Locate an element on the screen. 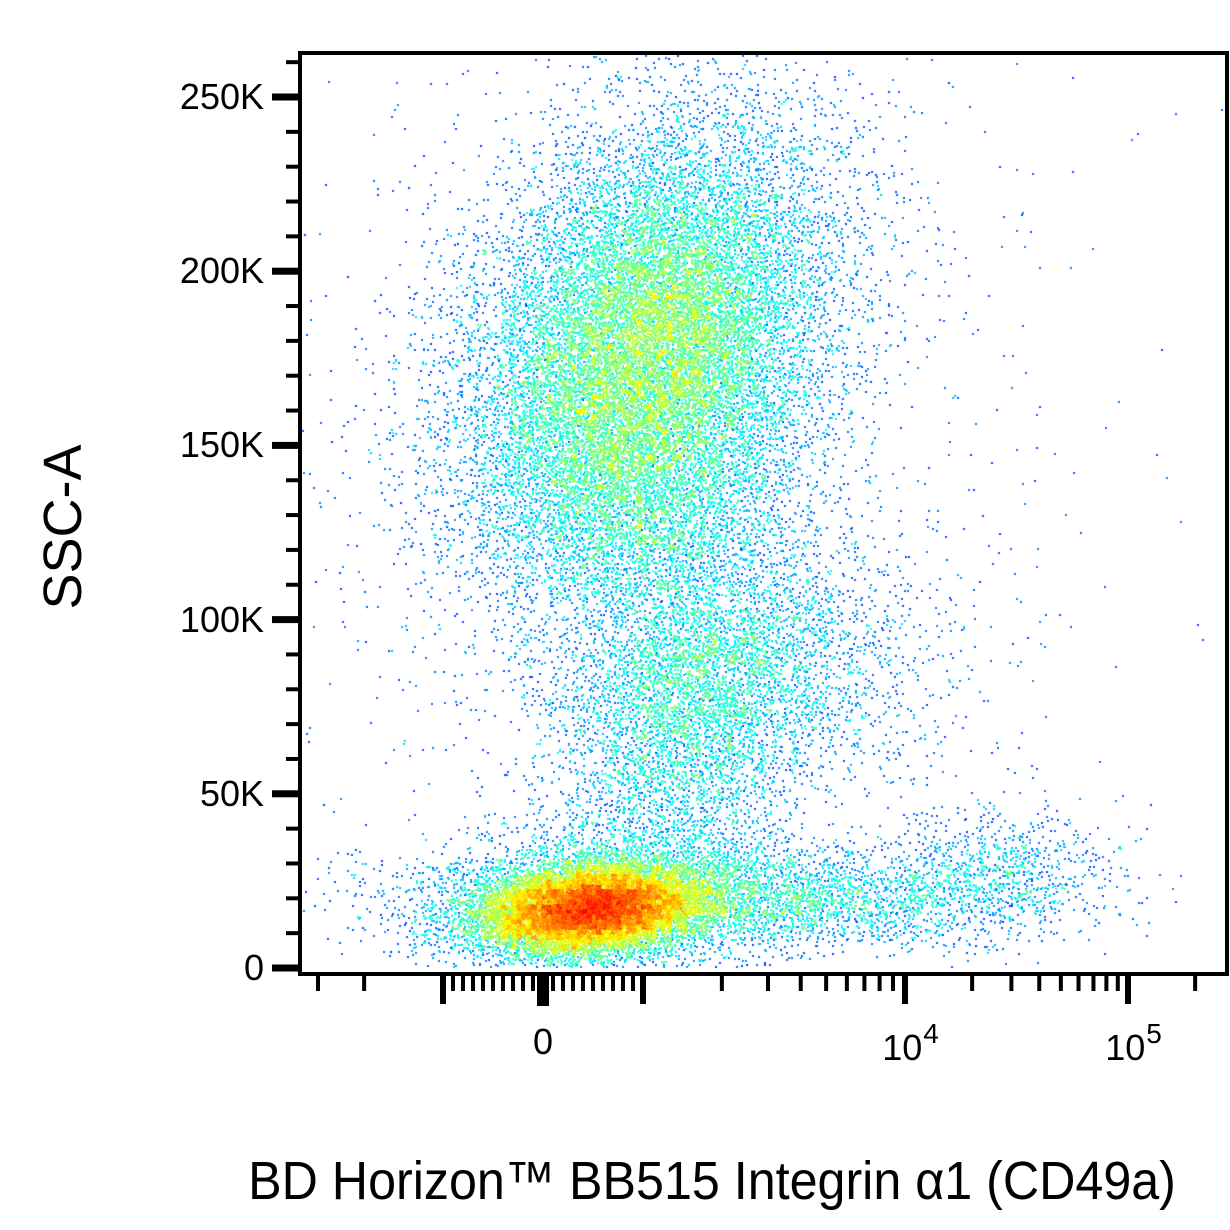 The height and width of the screenshot is (1230, 1230). y-axis-title: SSC-A is located at coordinates (63, 527).